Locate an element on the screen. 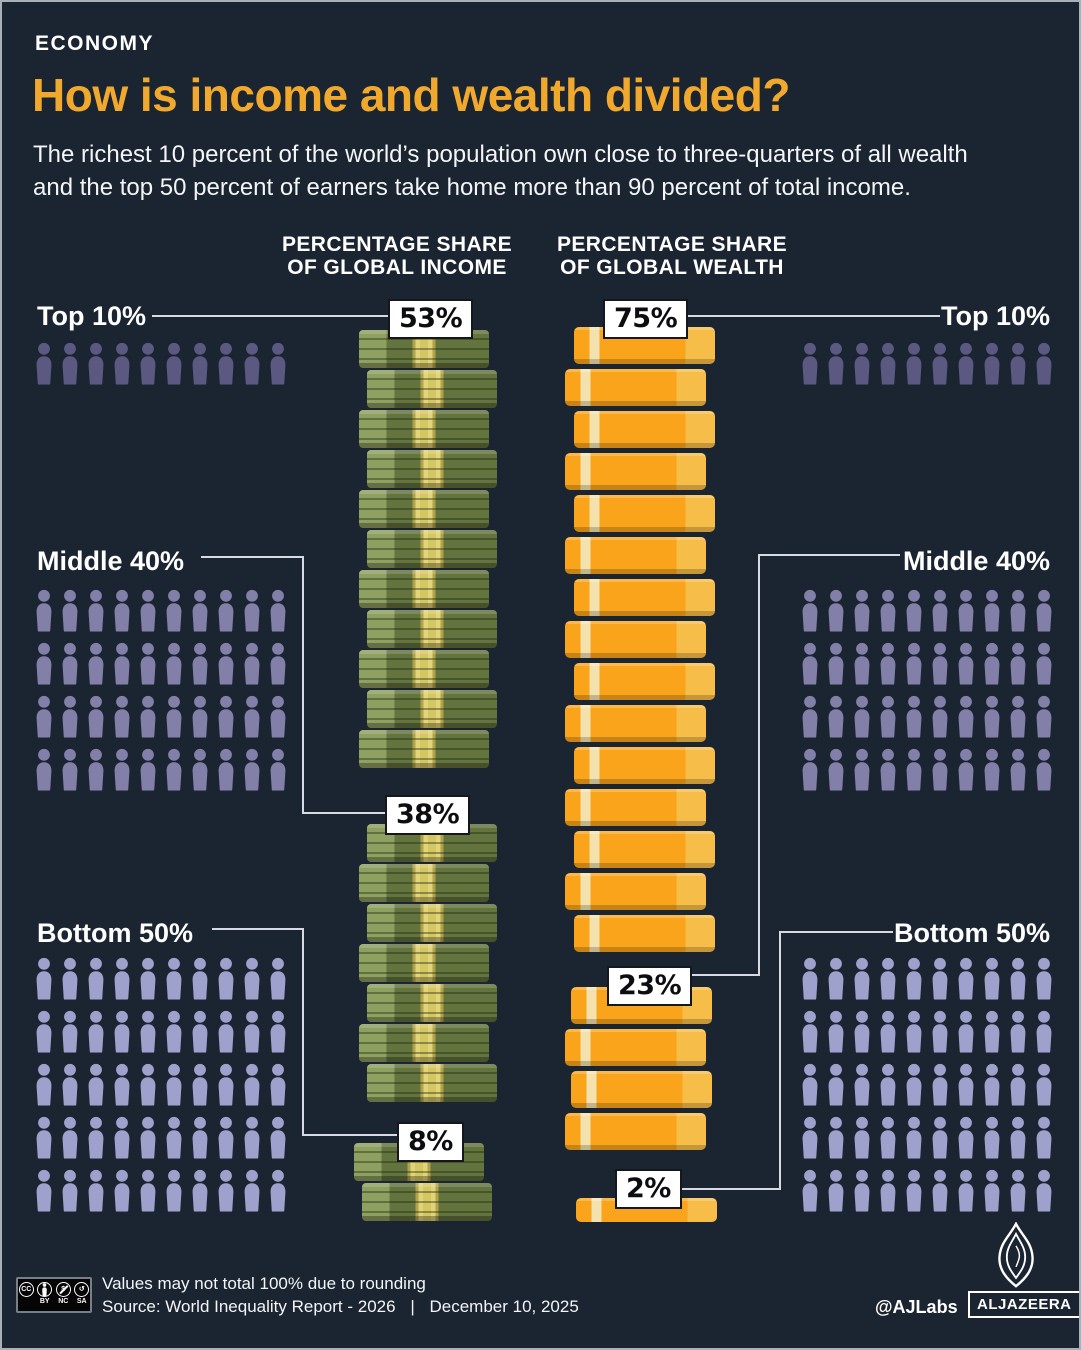 This screenshot has width=1081, height=1350. value-wealth-middle40: 23% is located at coordinates (650, 986).